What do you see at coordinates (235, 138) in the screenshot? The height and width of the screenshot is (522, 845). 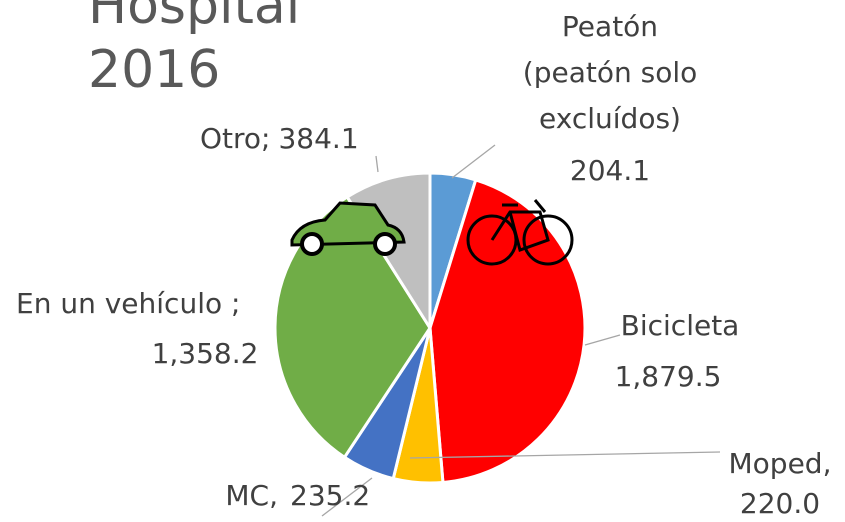 I see `category-label: Otro;` at bounding box center [235, 138].